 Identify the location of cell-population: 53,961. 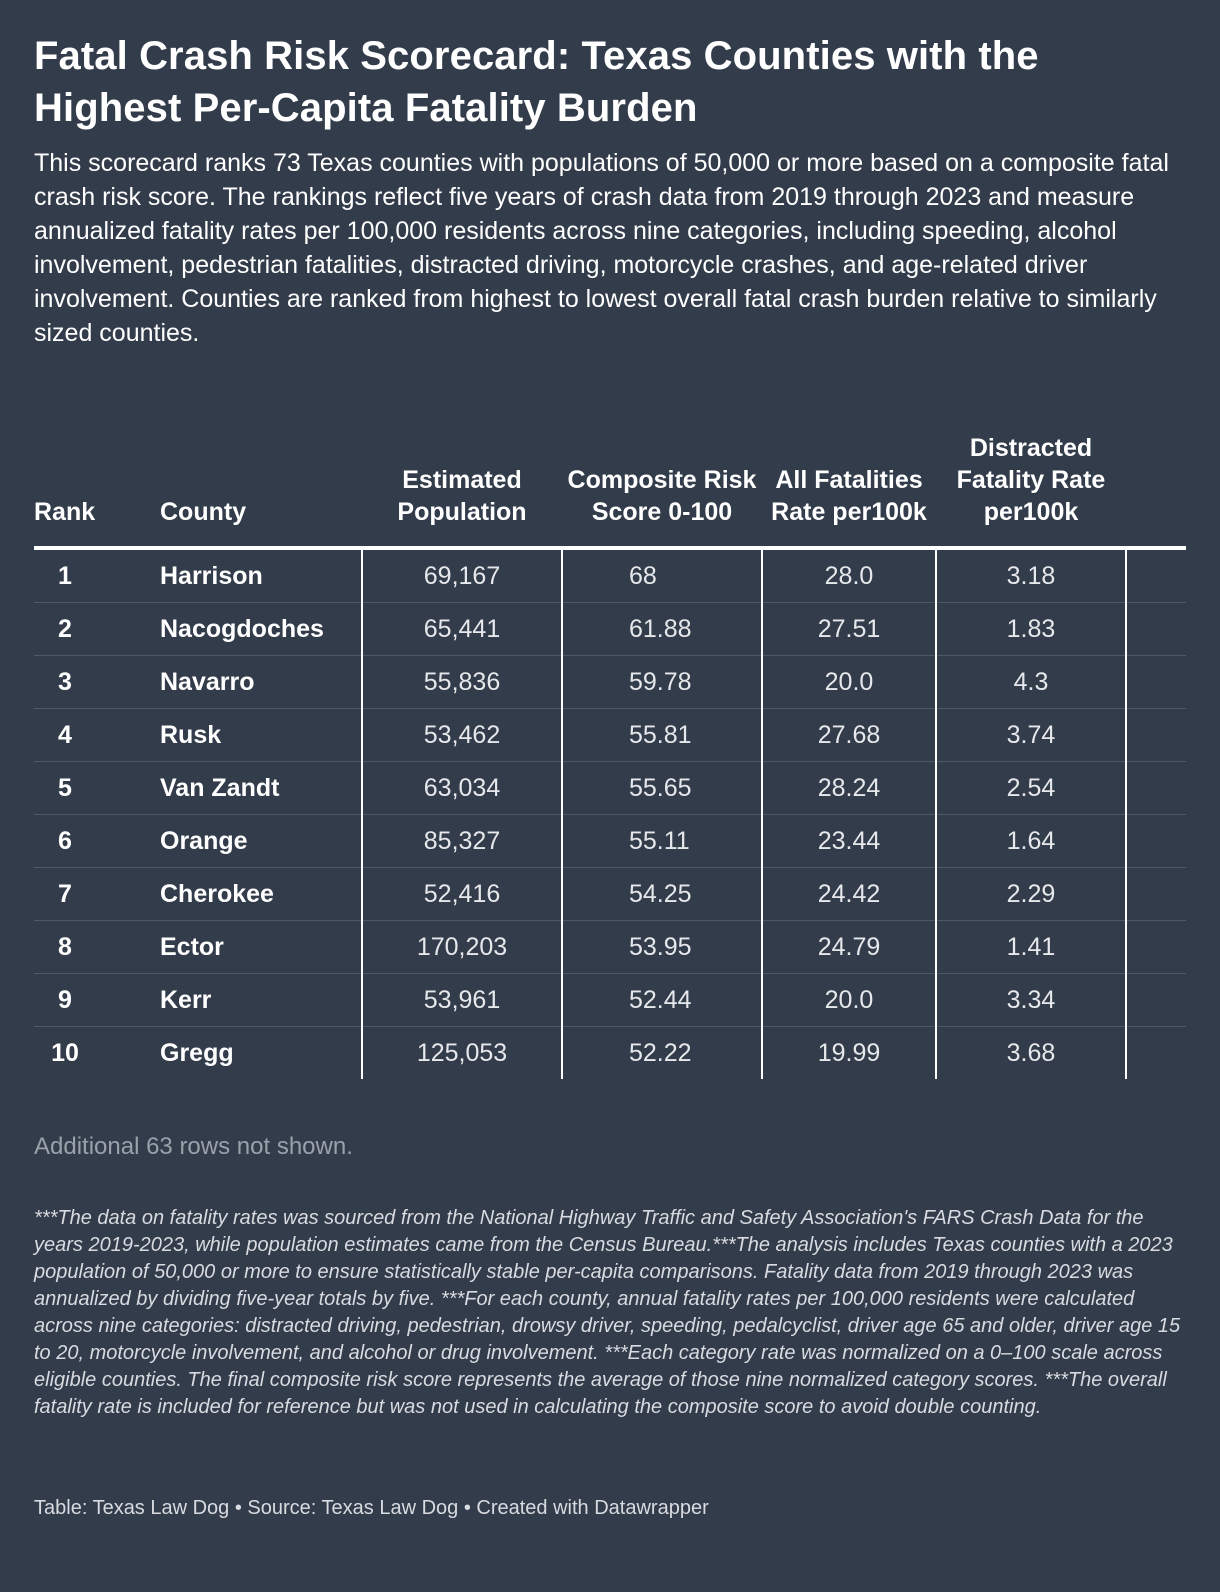
(461, 1000).